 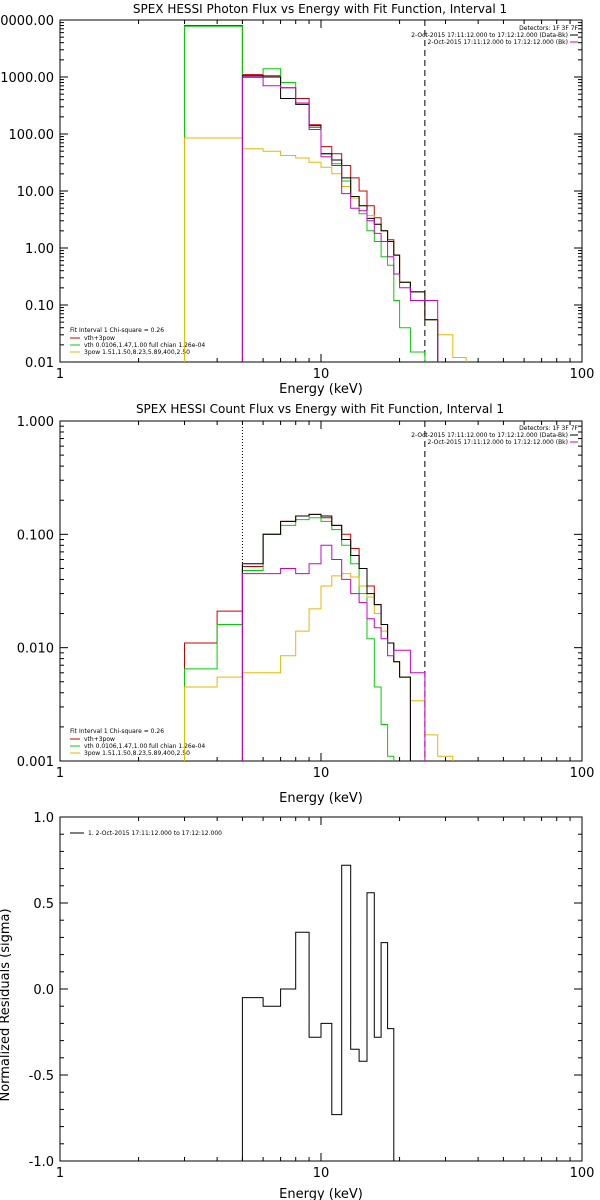 What do you see at coordinates (27, 78) in the screenshot?
I see `photon-ytick-label: 1000.00` at bounding box center [27, 78].